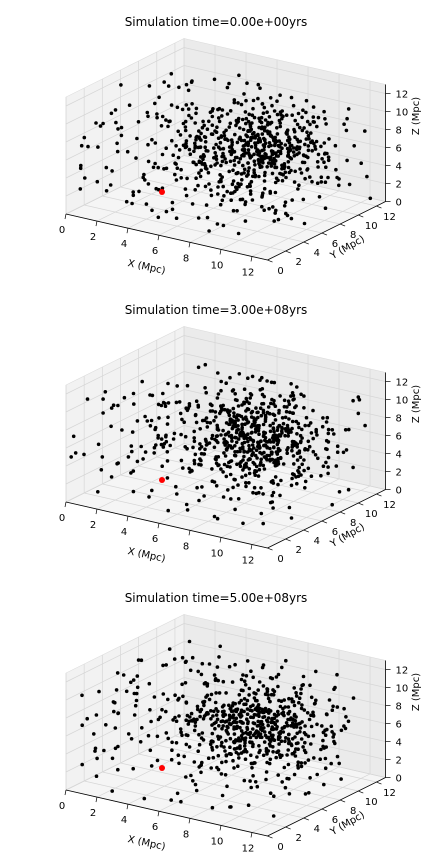 The image size is (432, 868). Describe the element at coordinates (93, 813) in the screenshot. I see `x-tick-label: 2` at that location.